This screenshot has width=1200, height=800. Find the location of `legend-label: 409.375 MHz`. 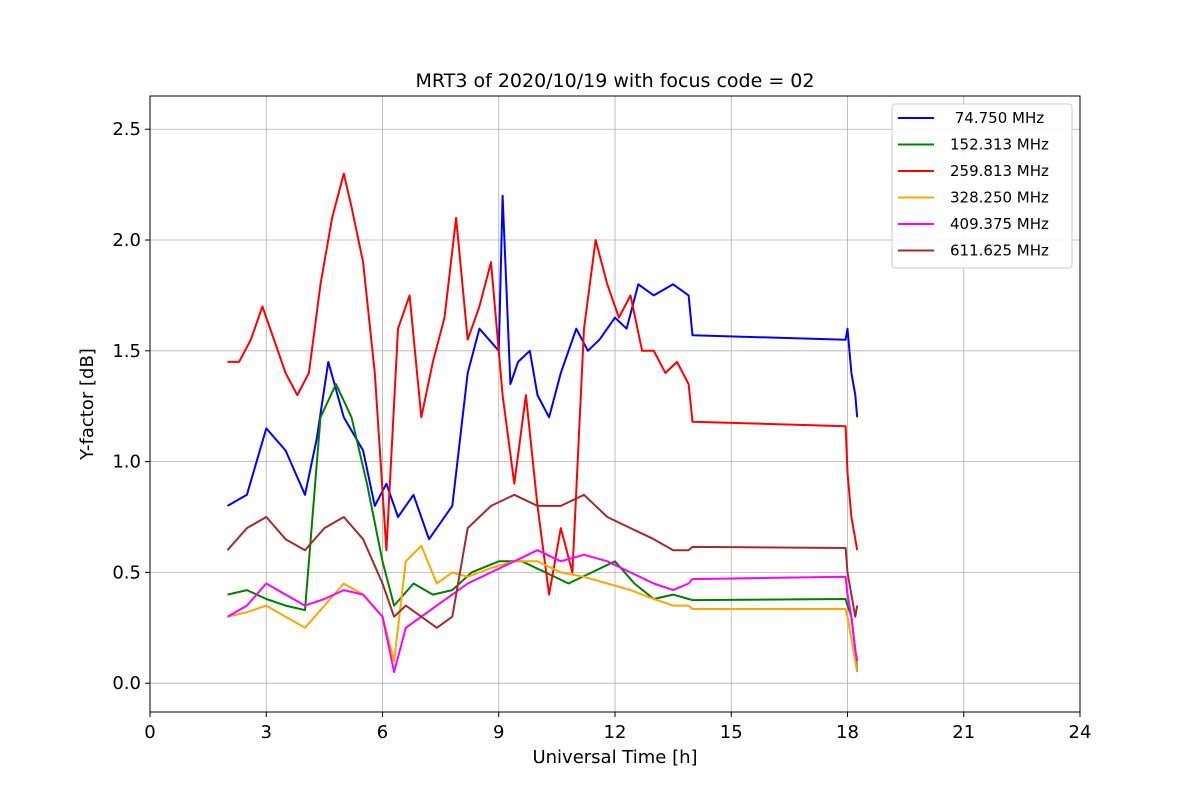

legend-label: 409.375 MHz is located at coordinates (999, 224).